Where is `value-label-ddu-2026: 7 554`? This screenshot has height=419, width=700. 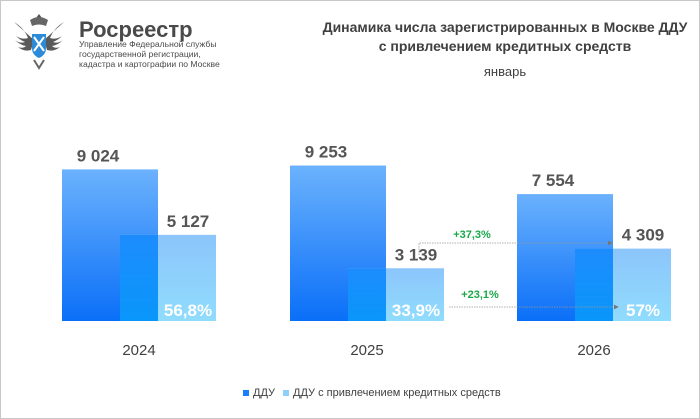 value-label-ddu-2026: 7 554 is located at coordinates (553, 180).